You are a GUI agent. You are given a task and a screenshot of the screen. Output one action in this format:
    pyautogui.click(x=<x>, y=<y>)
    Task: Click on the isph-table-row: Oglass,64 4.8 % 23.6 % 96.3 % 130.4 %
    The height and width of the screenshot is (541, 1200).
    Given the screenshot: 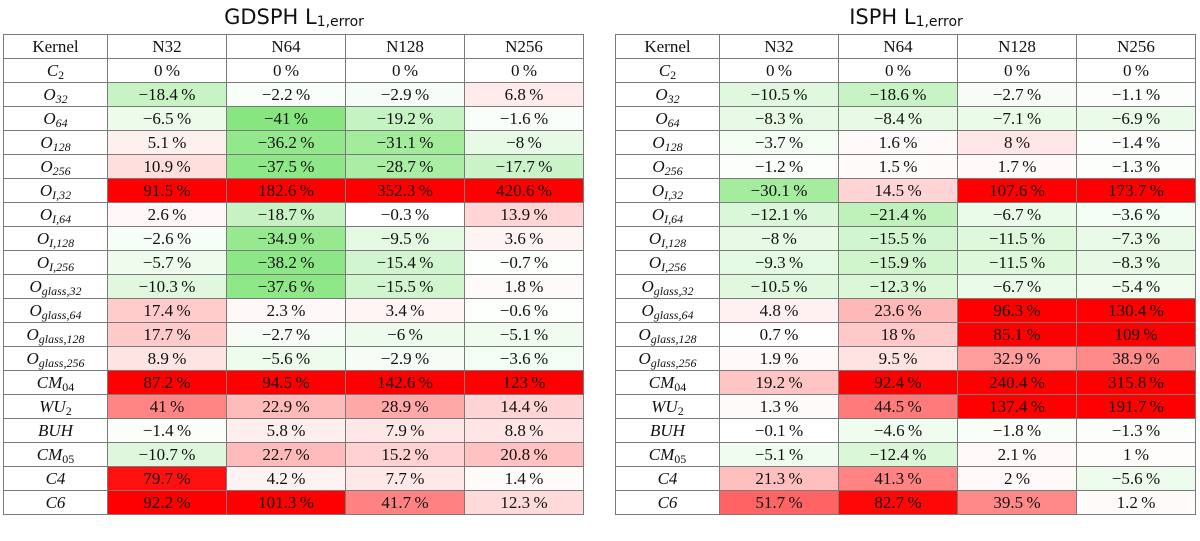 What is the action you would take?
    pyautogui.click(x=905, y=310)
    